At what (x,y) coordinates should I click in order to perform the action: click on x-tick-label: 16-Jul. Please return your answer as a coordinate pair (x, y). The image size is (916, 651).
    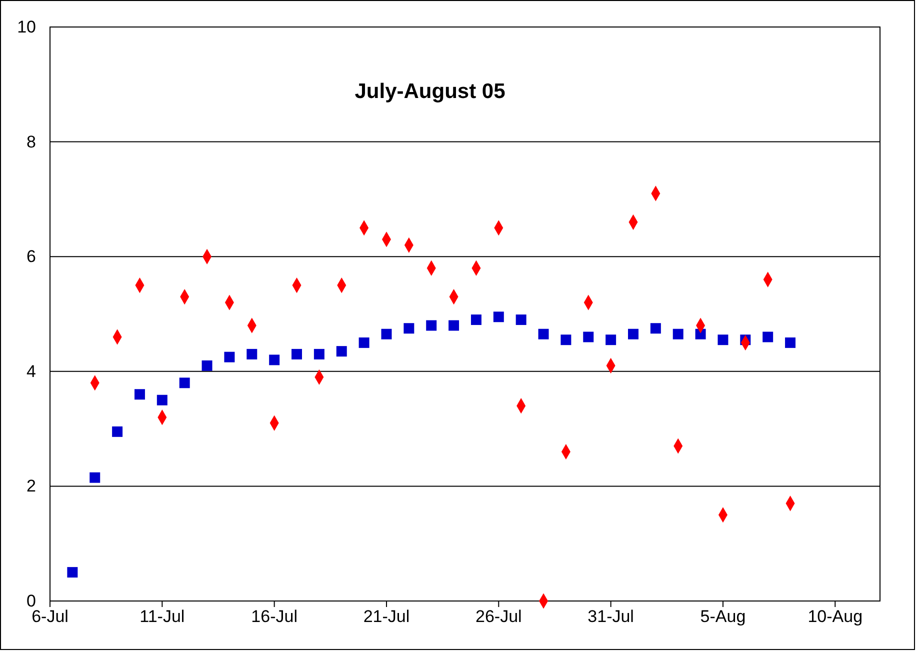
    Looking at the image, I should click on (274, 616).